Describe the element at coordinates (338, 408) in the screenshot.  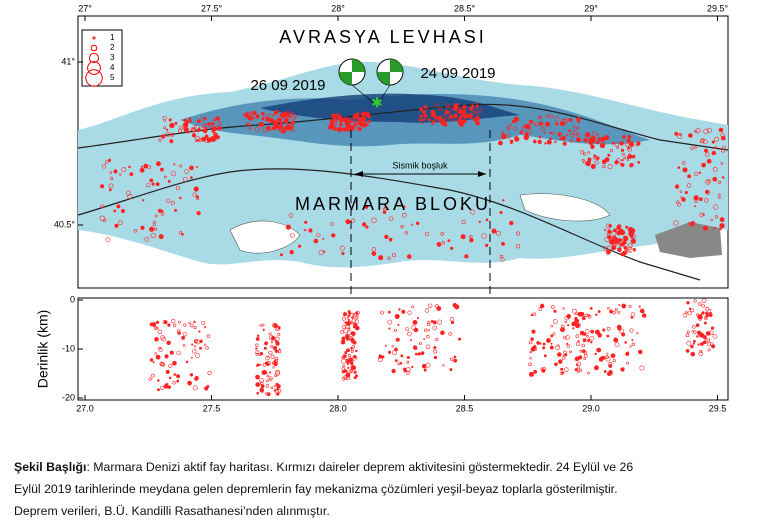
I see `x-tick-label: 28.0` at that location.